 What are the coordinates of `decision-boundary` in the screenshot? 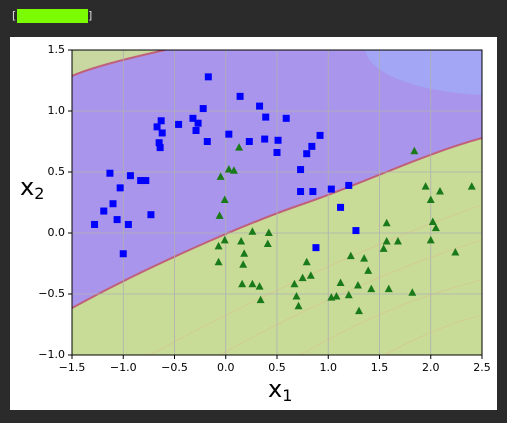 It's located at (119, 63).